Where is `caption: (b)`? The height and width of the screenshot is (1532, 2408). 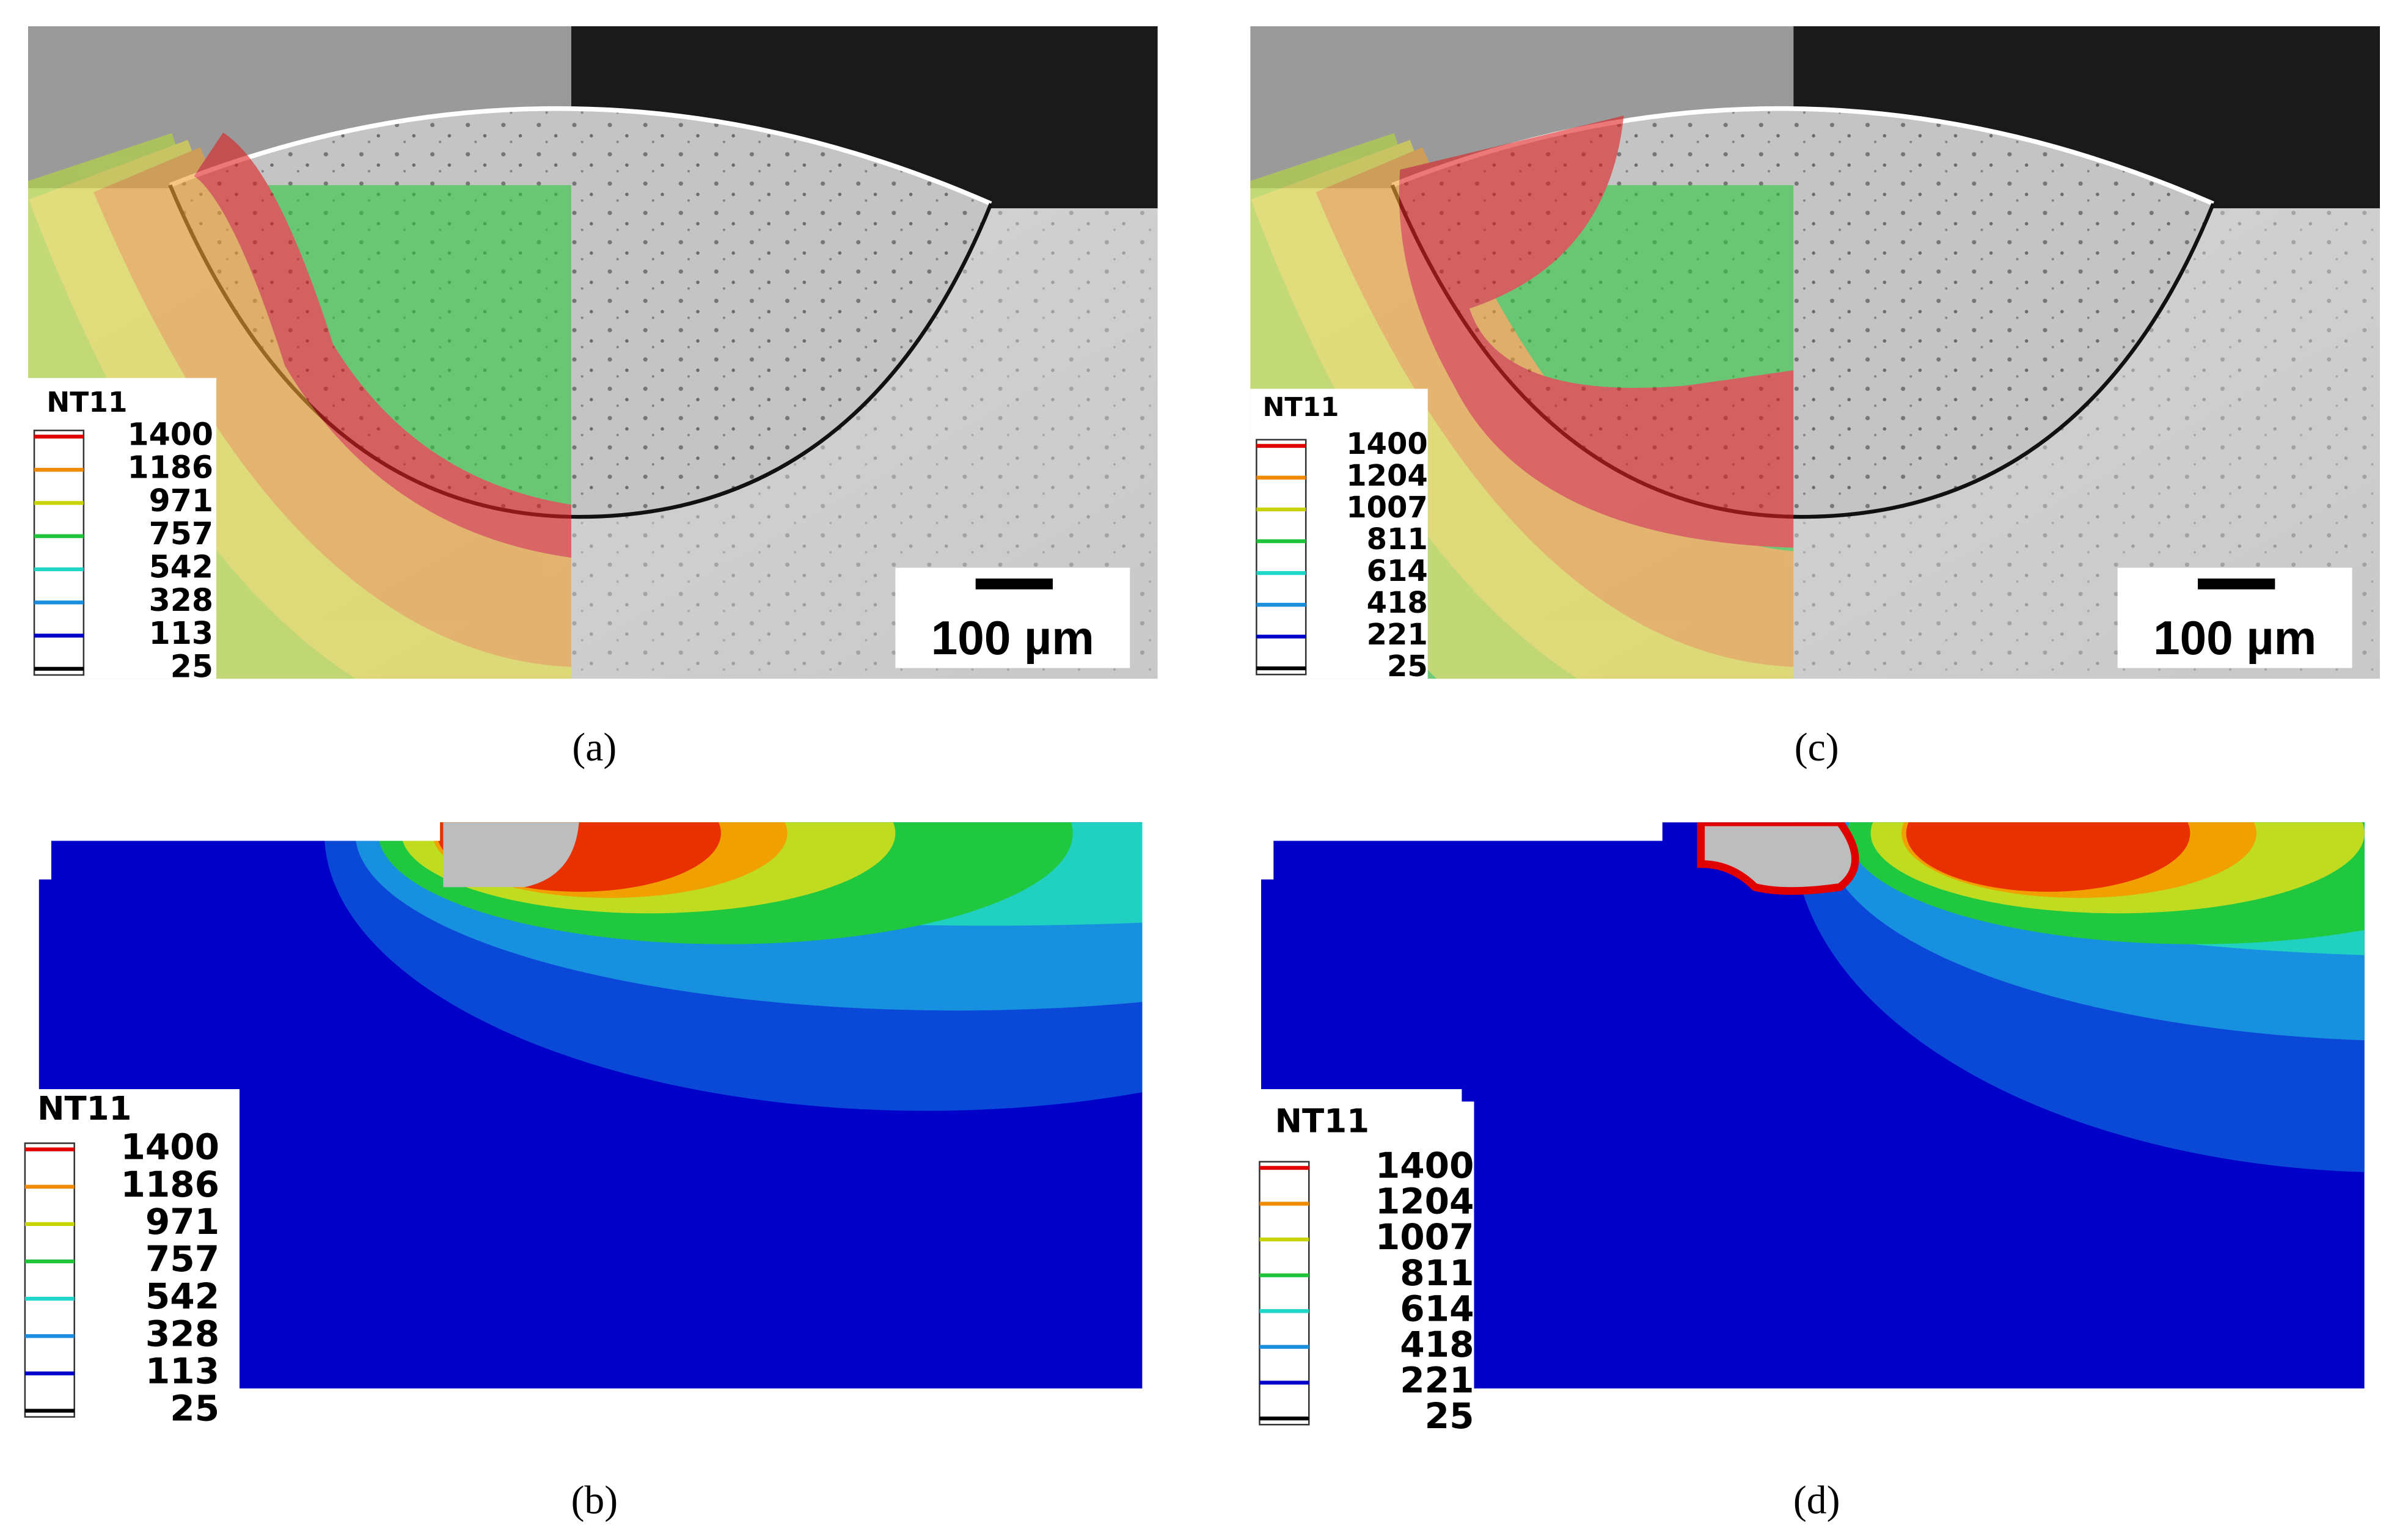
caption: (b) is located at coordinates (594, 1500).